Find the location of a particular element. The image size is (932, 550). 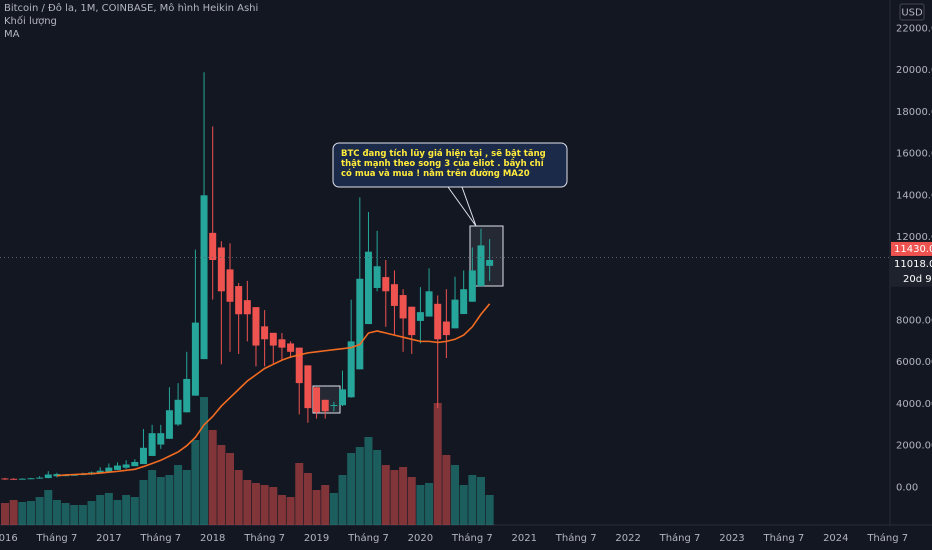

currency-box is located at coordinates (912, 12).